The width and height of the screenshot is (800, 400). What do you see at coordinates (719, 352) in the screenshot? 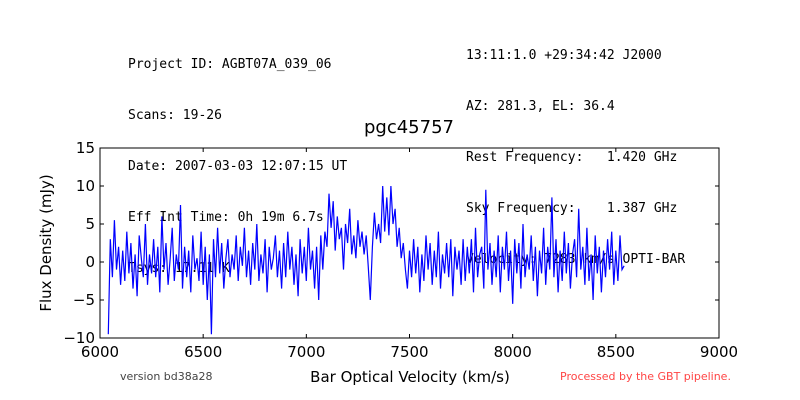
I see `x-tick-label: 9000` at bounding box center [719, 352].